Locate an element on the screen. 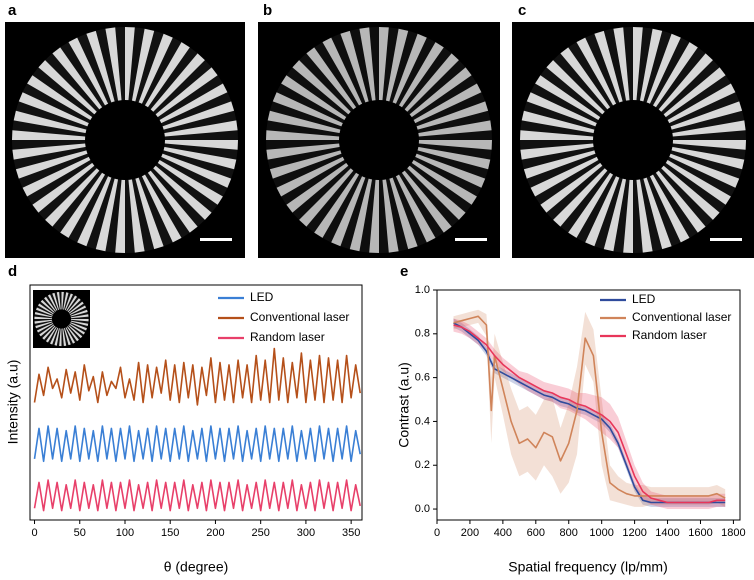  x-tick-label: 300 is located at coordinates (306, 533).